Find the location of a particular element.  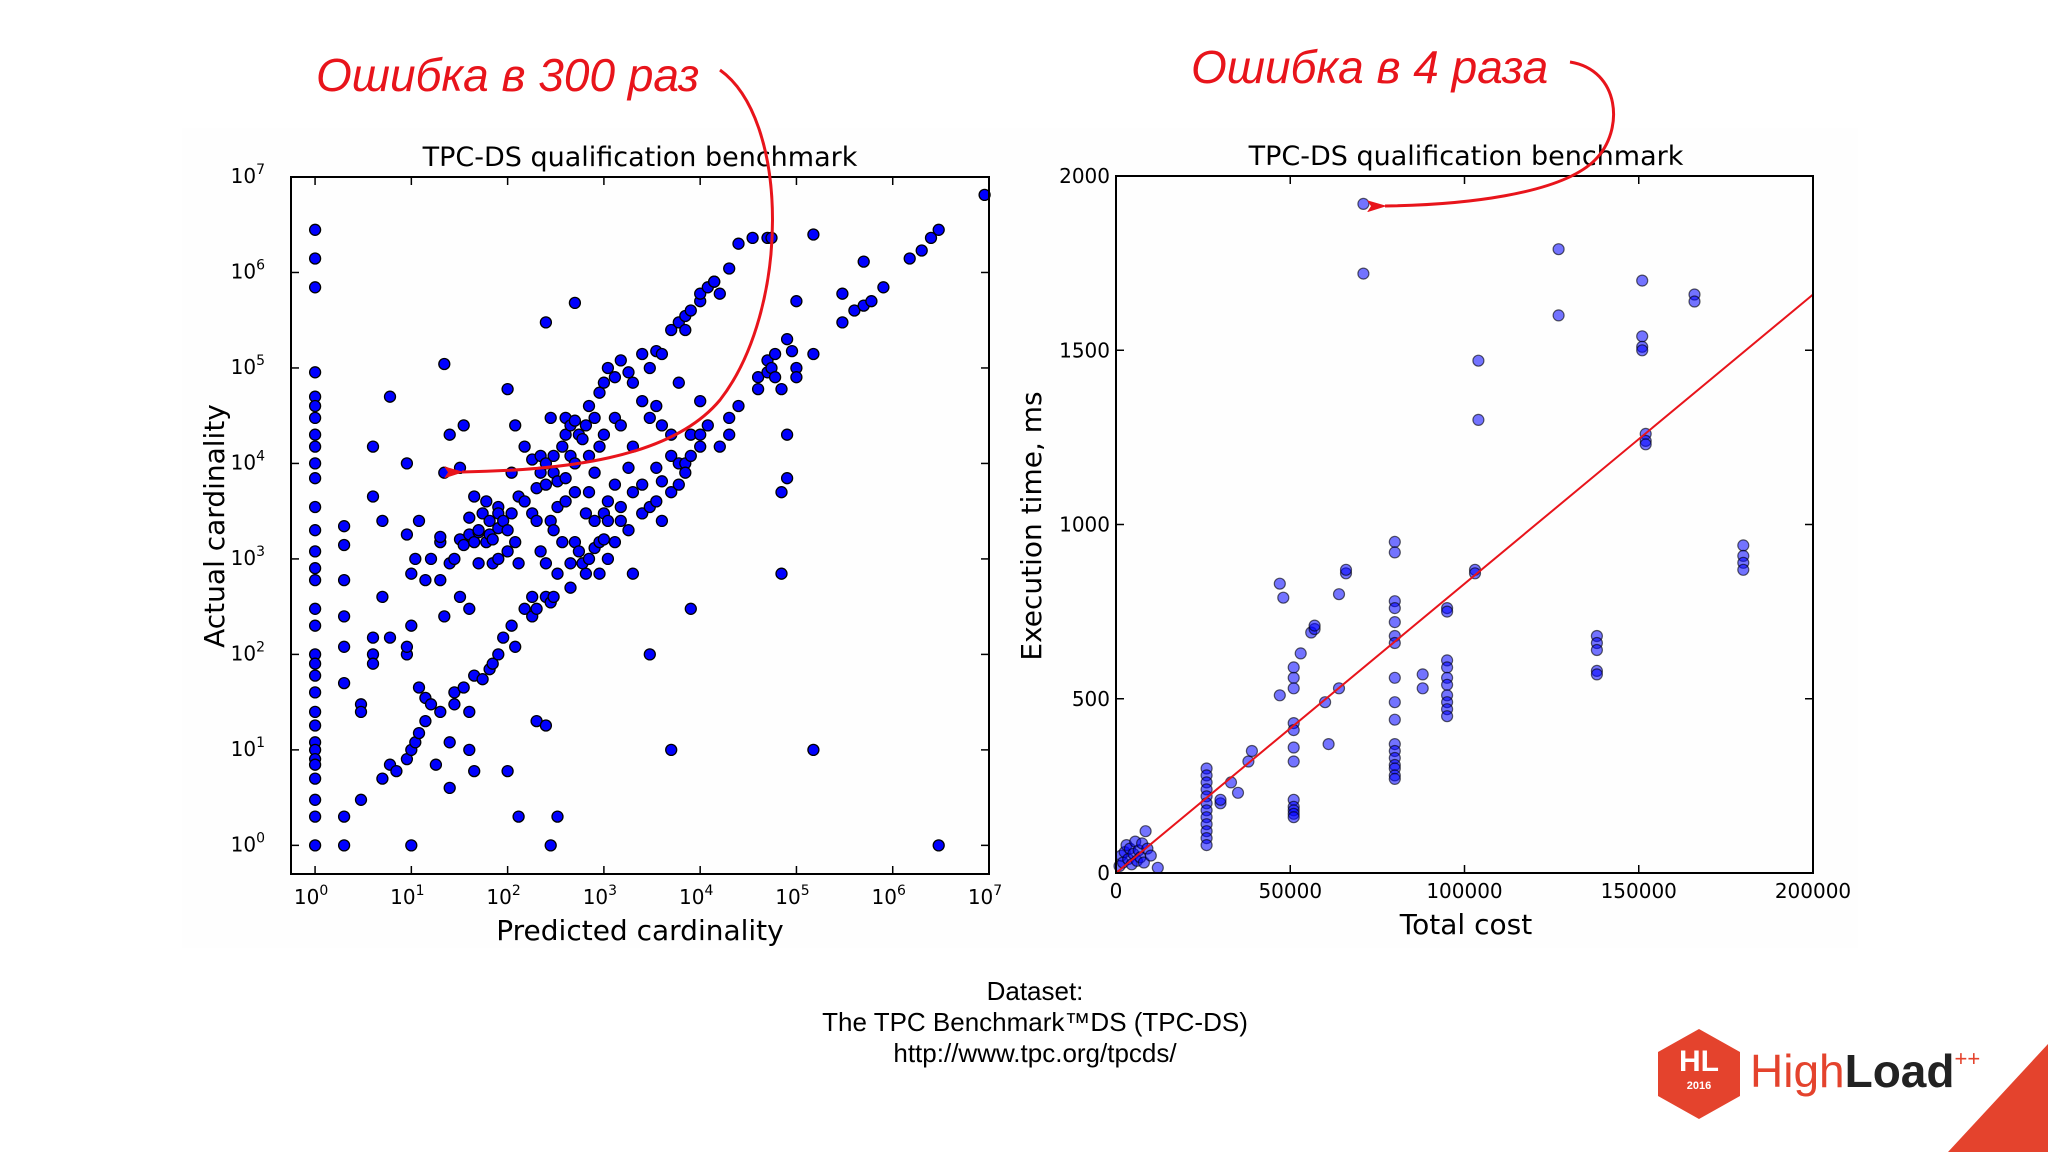

tick-exponent: 3 is located at coordinates (612, 891).